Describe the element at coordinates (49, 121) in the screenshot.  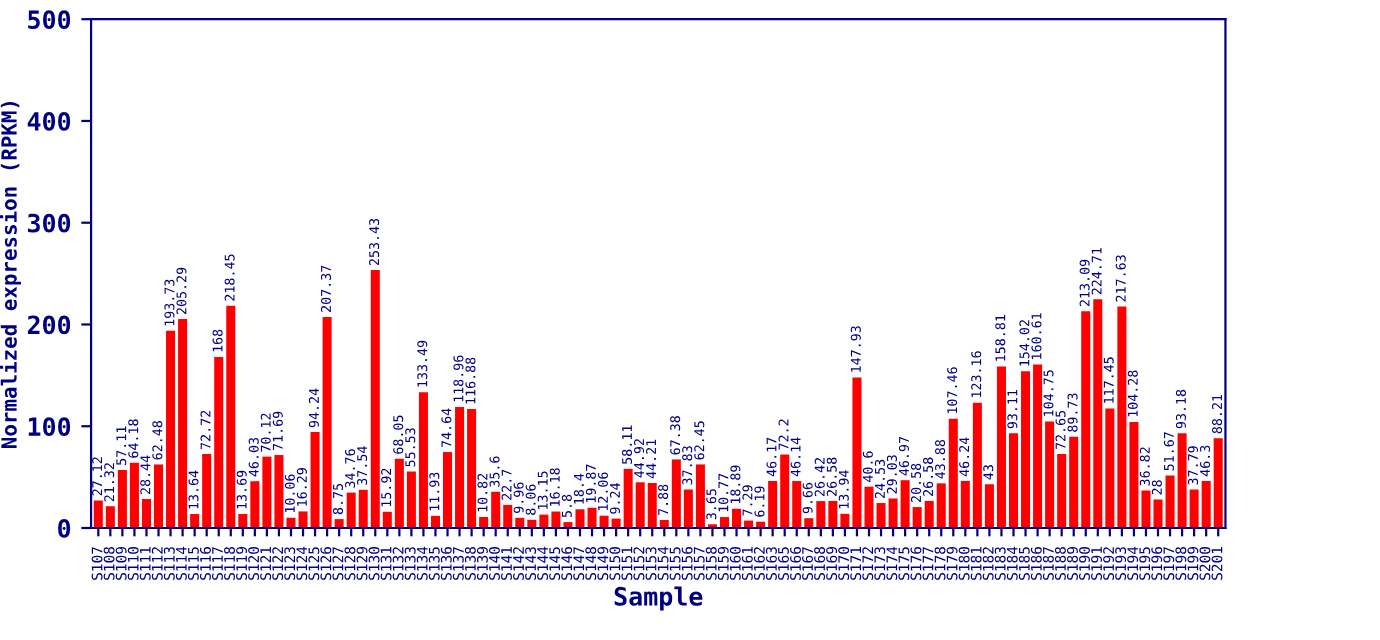
I see `y-tick-label: 400` at that location.